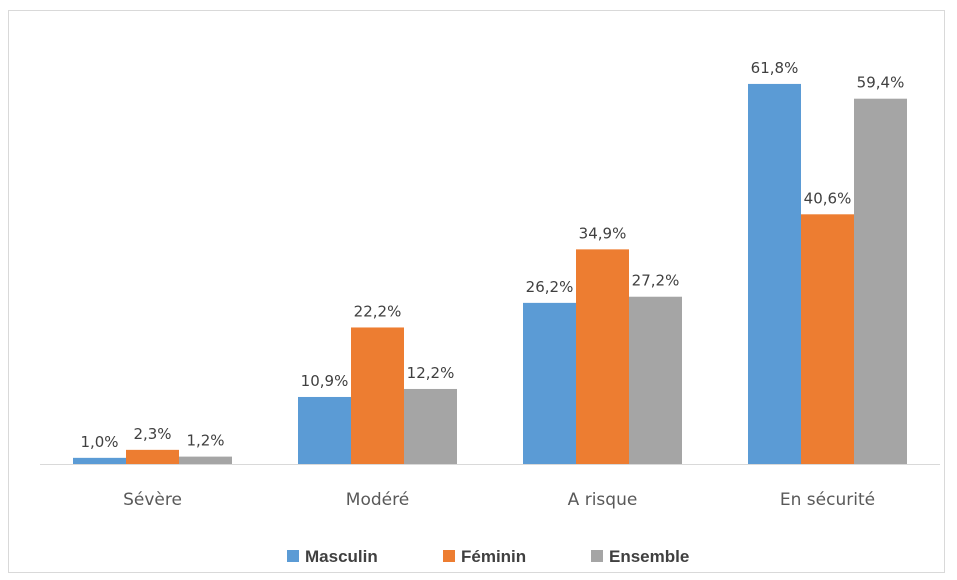  Describe the element at coordinates (152, 434) in the screenshot. I see `data-label: 2,3%` at that location.